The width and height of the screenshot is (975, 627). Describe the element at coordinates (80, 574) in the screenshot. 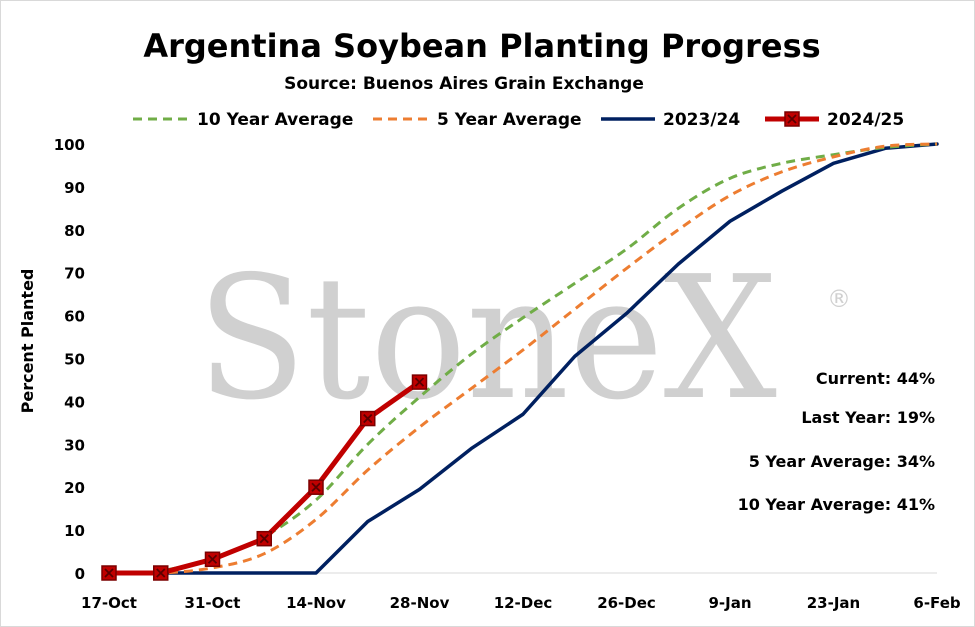

I see `y-tick-label: 0` at that location.